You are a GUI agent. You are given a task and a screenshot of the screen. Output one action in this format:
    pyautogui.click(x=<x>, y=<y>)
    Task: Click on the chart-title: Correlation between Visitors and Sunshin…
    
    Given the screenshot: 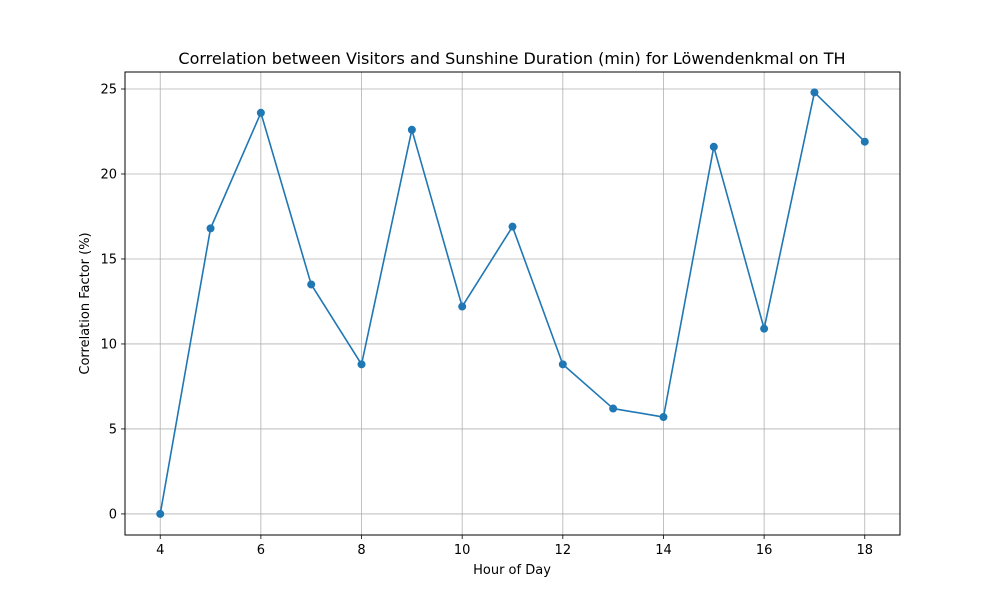 What is the action you would take?
    pyautogui.click(x=511, y=58)
    